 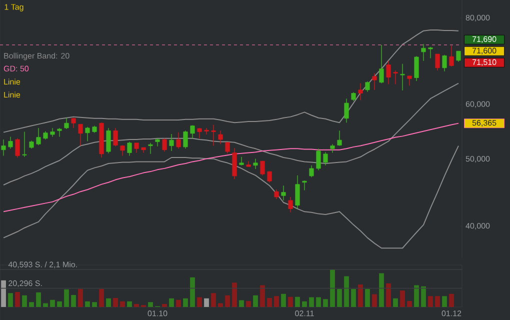 What do you see at coordinates (42, 264) in the screenshot?
I see `ref-line-label: 40,593 S. / 2,1 Mio.` at bounding box center [42, 264].